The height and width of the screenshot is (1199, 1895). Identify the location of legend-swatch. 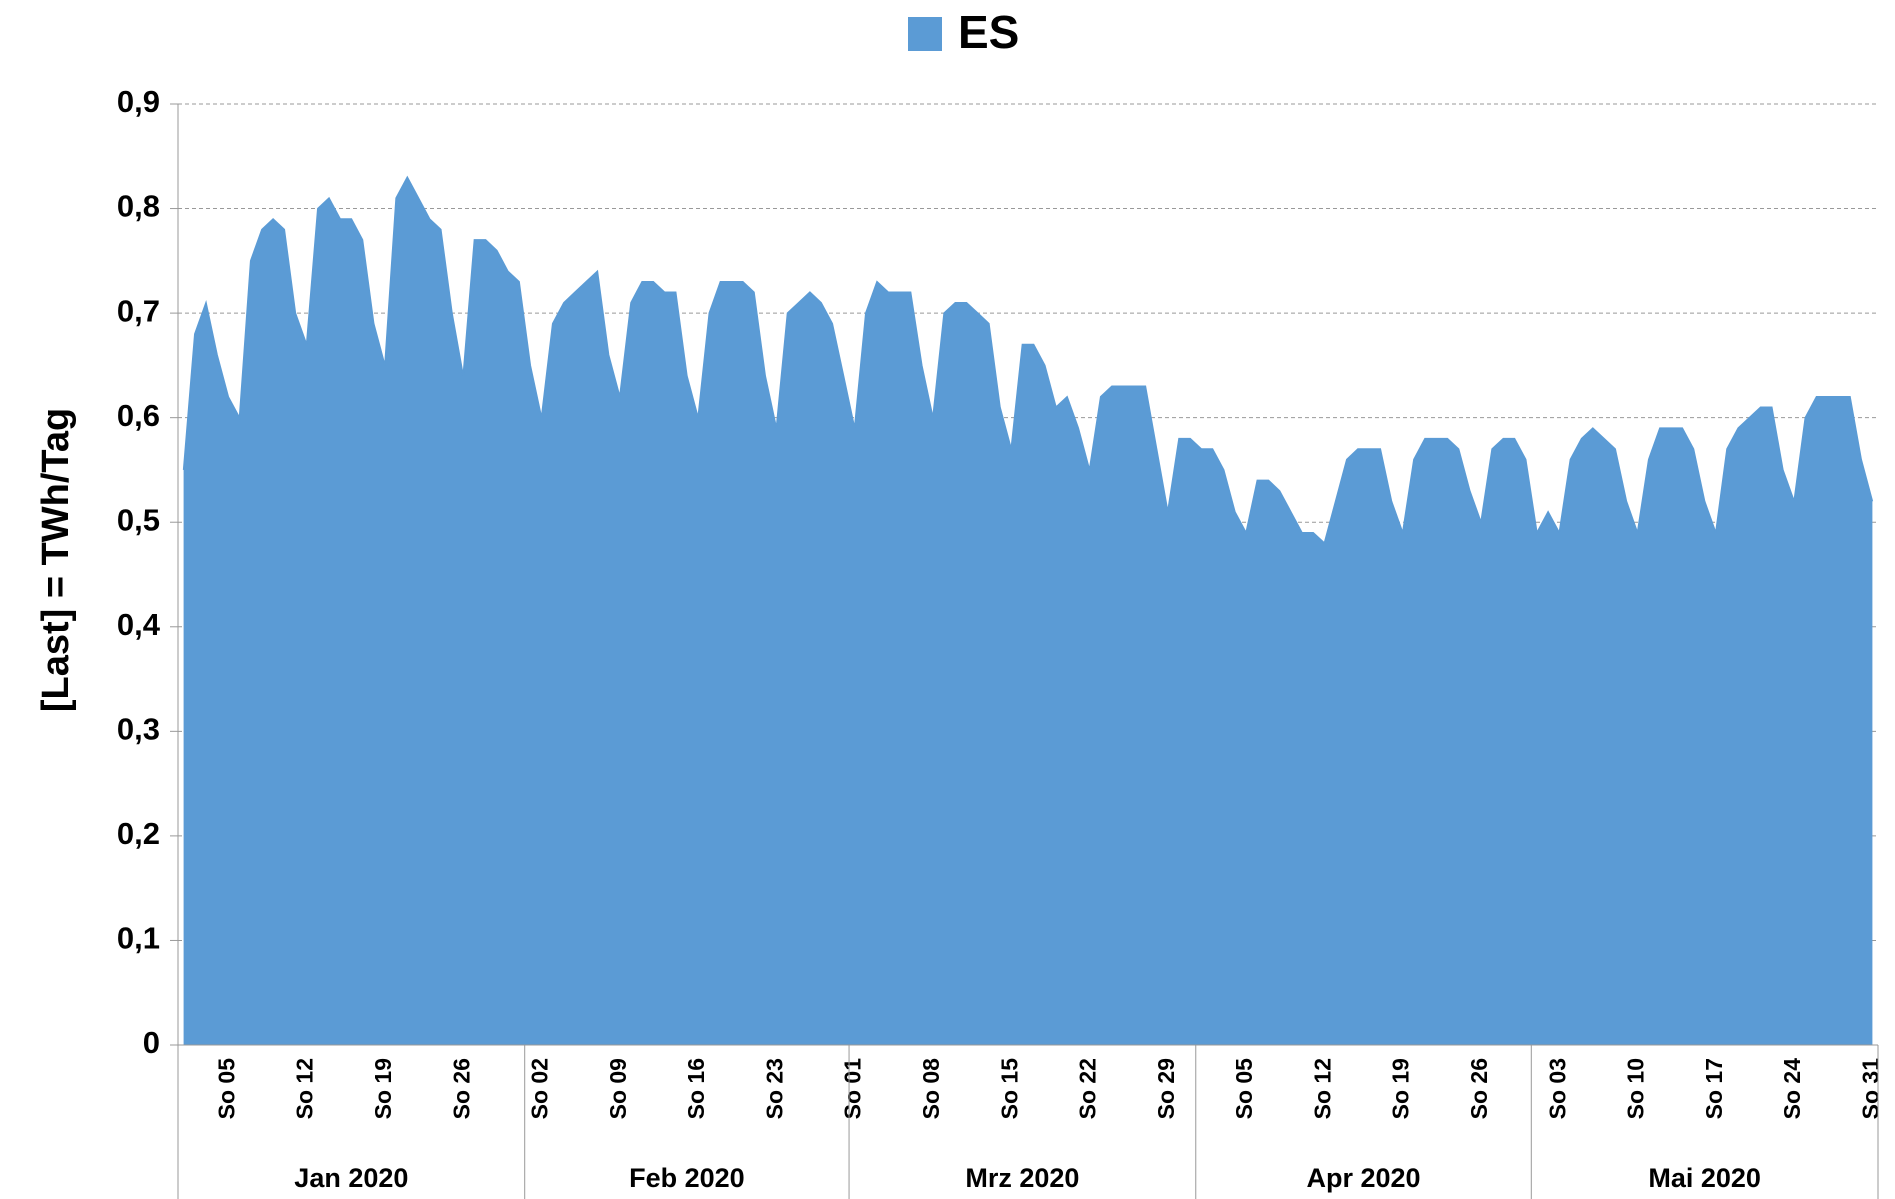
(925, 34).